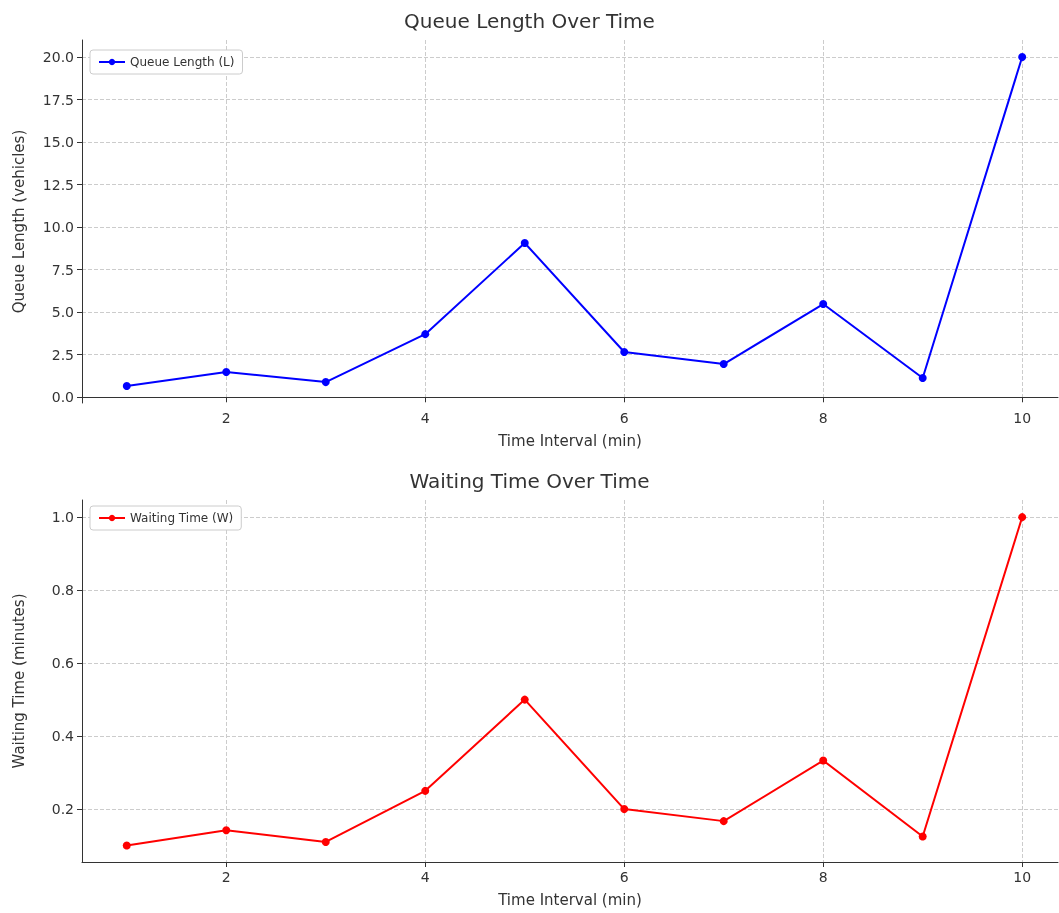 The image size is (1059, 913). I want to click on y-tick-label: 2.5, so click(62, 354).